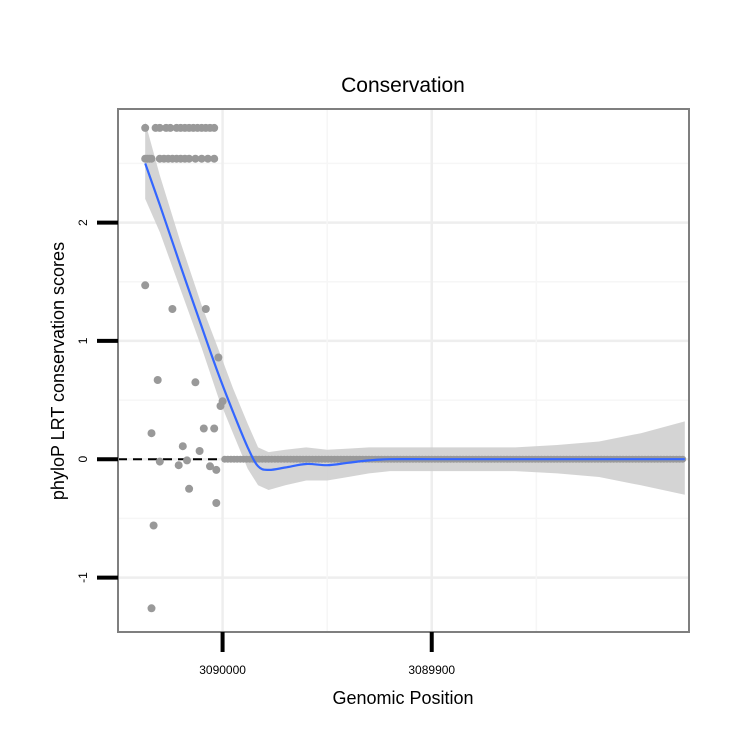 Image resolution: width=750 pixels, height=750 pixels. Describe the element at coordinates (83, 222) in the screenshot. I see `y-tick-label: 2` at that location.